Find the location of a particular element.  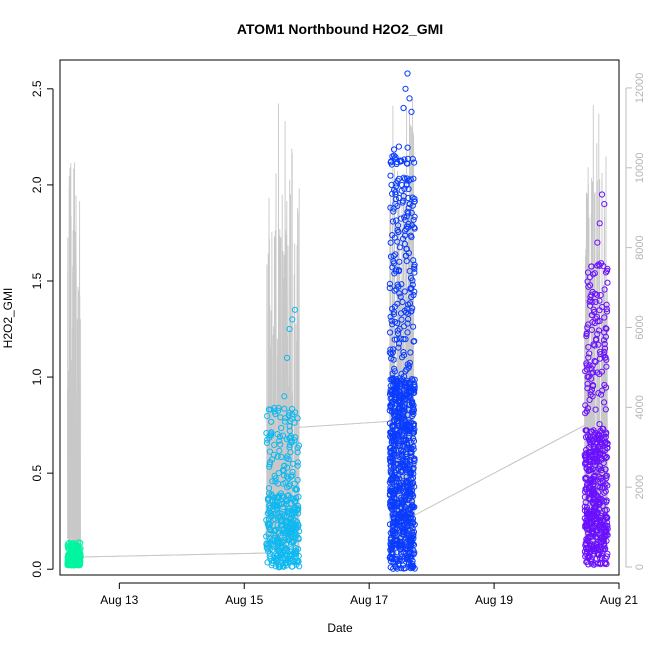

y-tick-label: 2.0 is located at coordinates (37, 184).